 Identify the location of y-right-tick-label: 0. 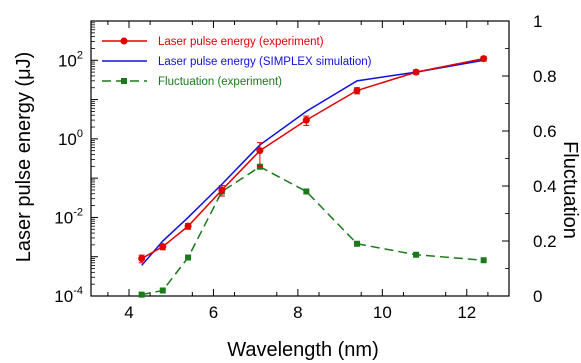
(537, 296).